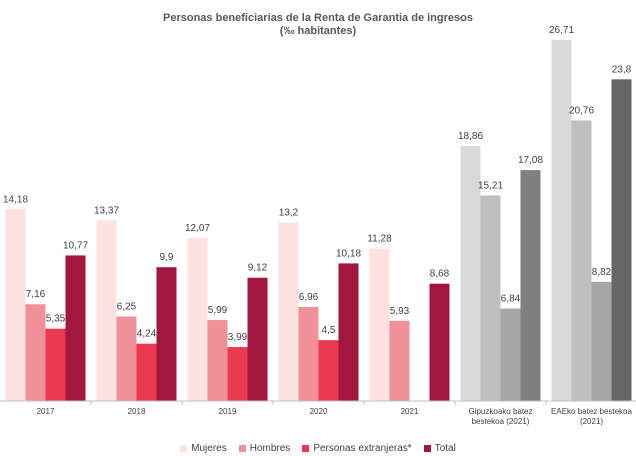 Image resolution: width=636 pixels, height=456 pixels. What do you see at coordinates (362, 448) in the screenshot?
I see `legend-label: Personas extranjeras*` at bounding box center [362, 448].